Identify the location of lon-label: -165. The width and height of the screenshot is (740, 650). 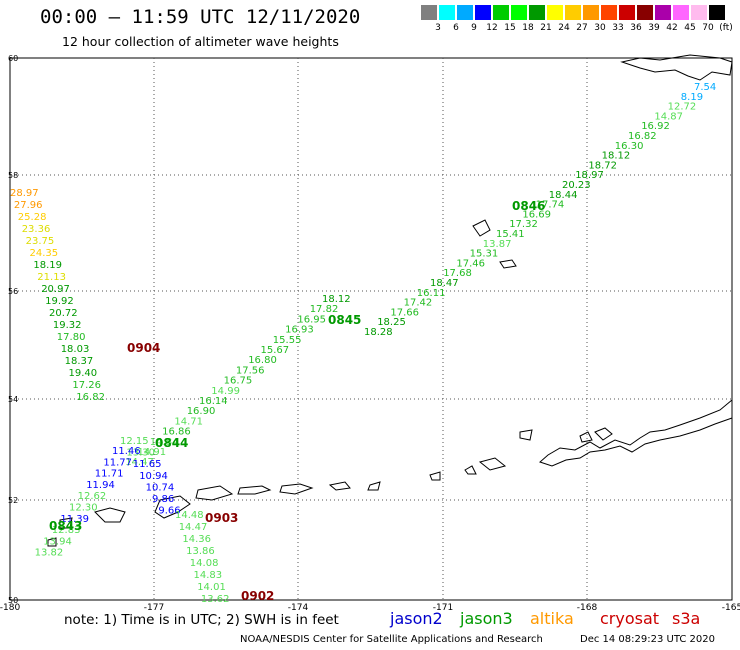
(731, 608).